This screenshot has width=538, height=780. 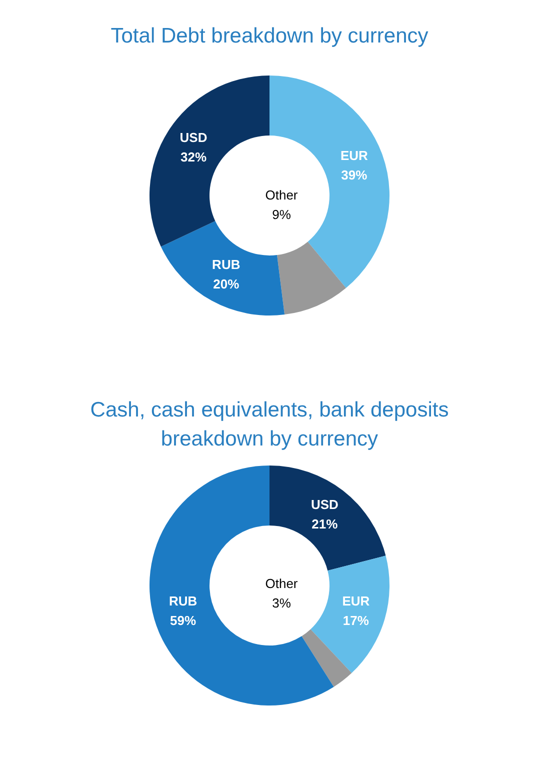 What do you see at coordinates (356, 620) in the screenshot?
I see `data-label: 17%` at bounding box center [356, 620].